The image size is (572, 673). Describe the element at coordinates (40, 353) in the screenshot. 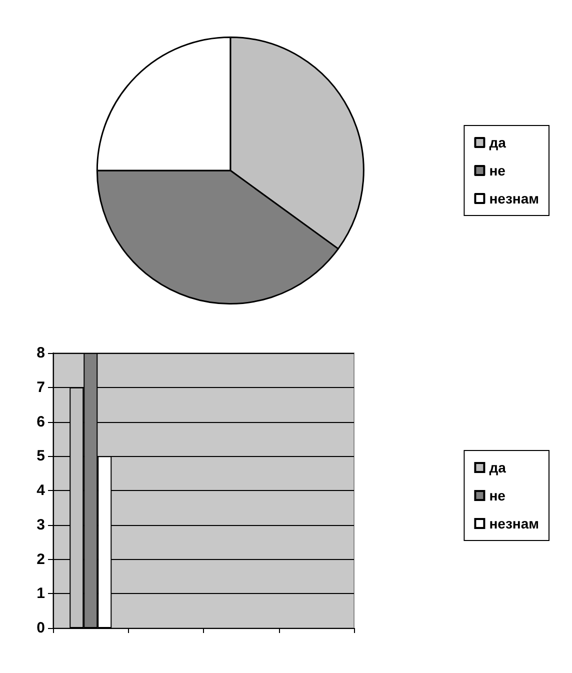

I see `y-tick-label: 8` at that location.